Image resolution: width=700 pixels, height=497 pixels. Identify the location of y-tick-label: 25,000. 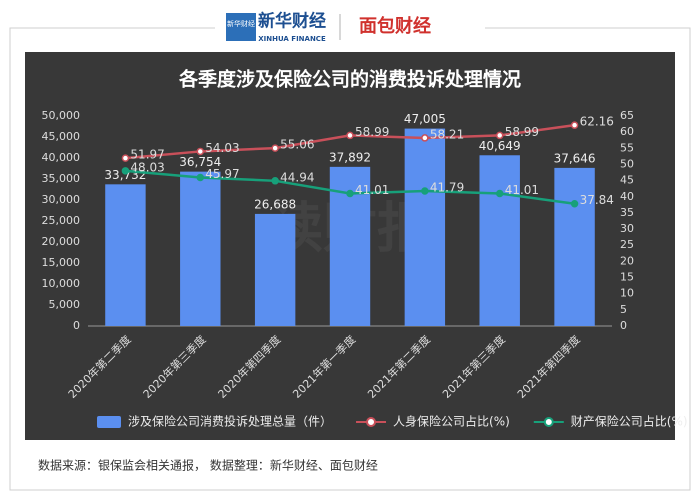
(61, 220).